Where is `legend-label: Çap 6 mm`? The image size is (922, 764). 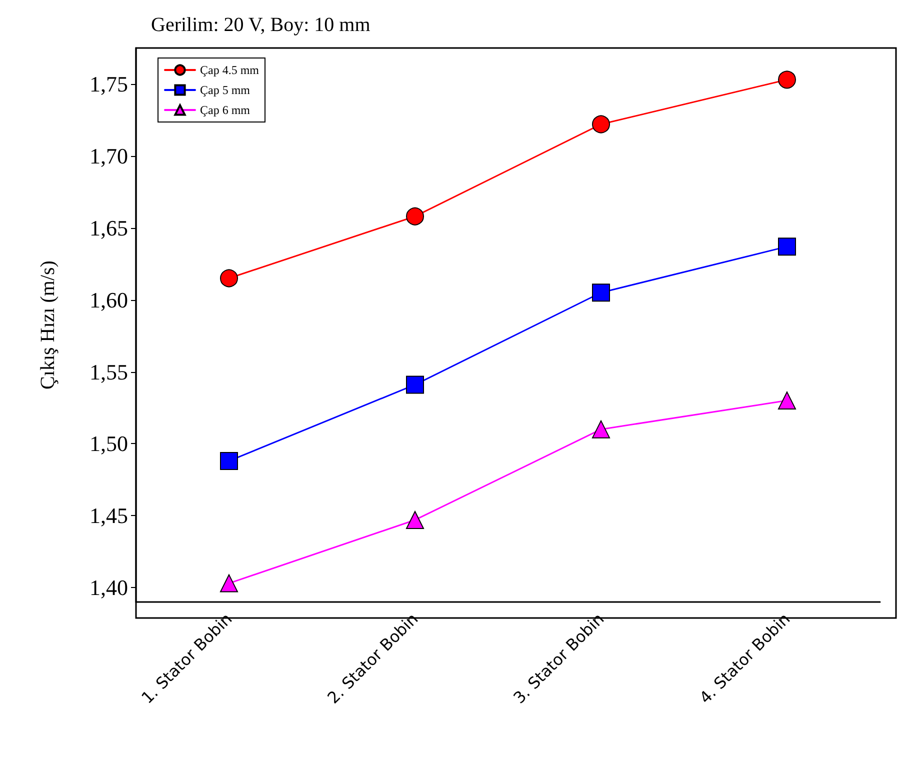
legend-label: Çap 6 mm is located at coordinates (225, 110).